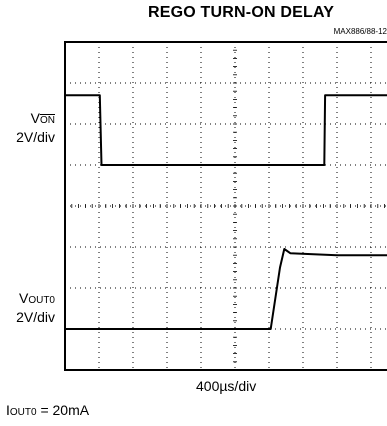 This screenshot has height=426, width=387. I want to click on condition-suffix: = 20mA, so click(63, 410).